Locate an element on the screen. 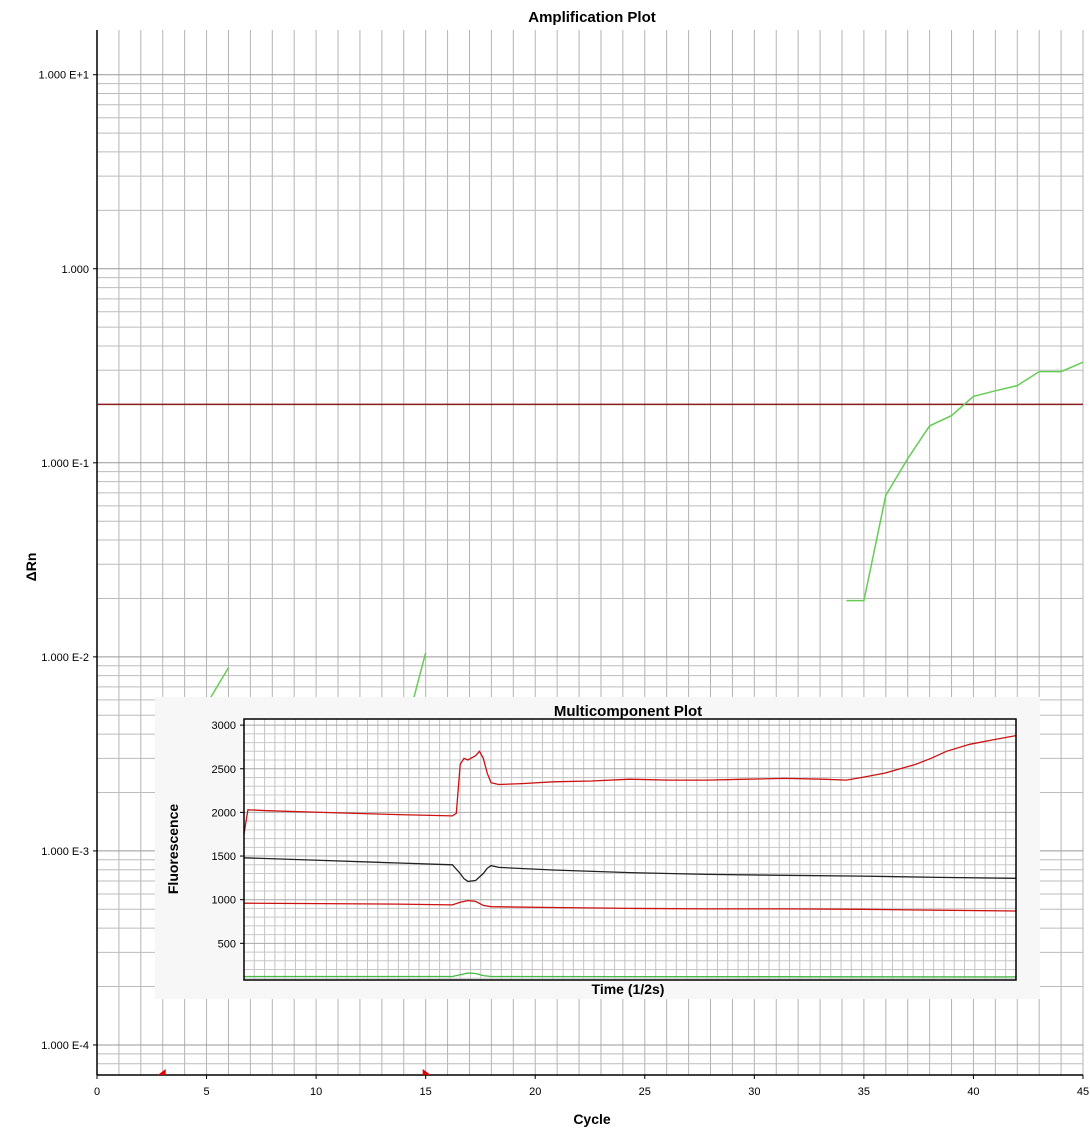 This screenshot has height=1136, width=1090. amp-x-tick-label: 10 is located at coordinates (316, 1092).